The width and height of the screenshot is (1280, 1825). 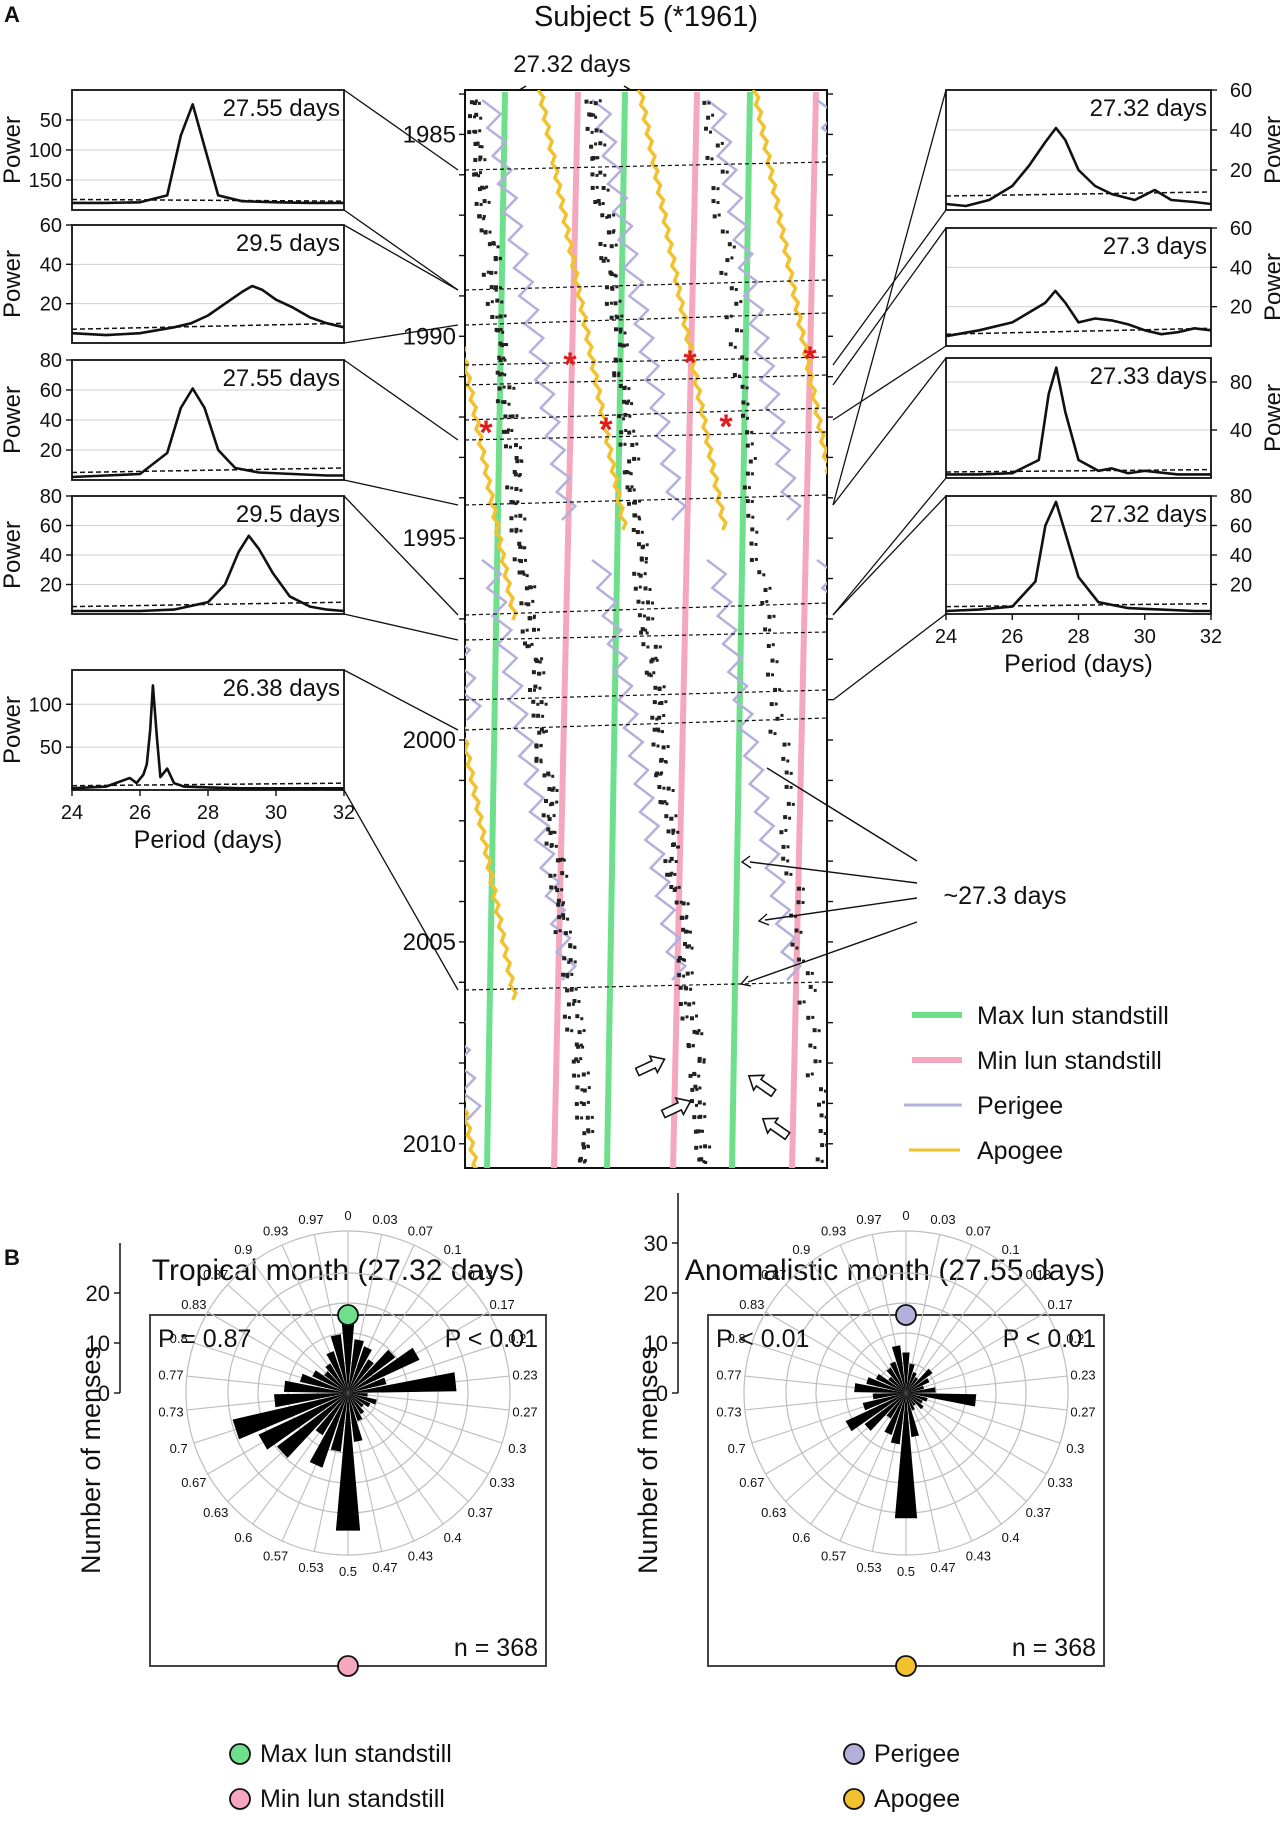 What do you see at coordinates (172, 415) in the screenshot?
I see `periodogram-l3: 20 40 60 80 Power 27.55 days` at bounding box center [172, 415].